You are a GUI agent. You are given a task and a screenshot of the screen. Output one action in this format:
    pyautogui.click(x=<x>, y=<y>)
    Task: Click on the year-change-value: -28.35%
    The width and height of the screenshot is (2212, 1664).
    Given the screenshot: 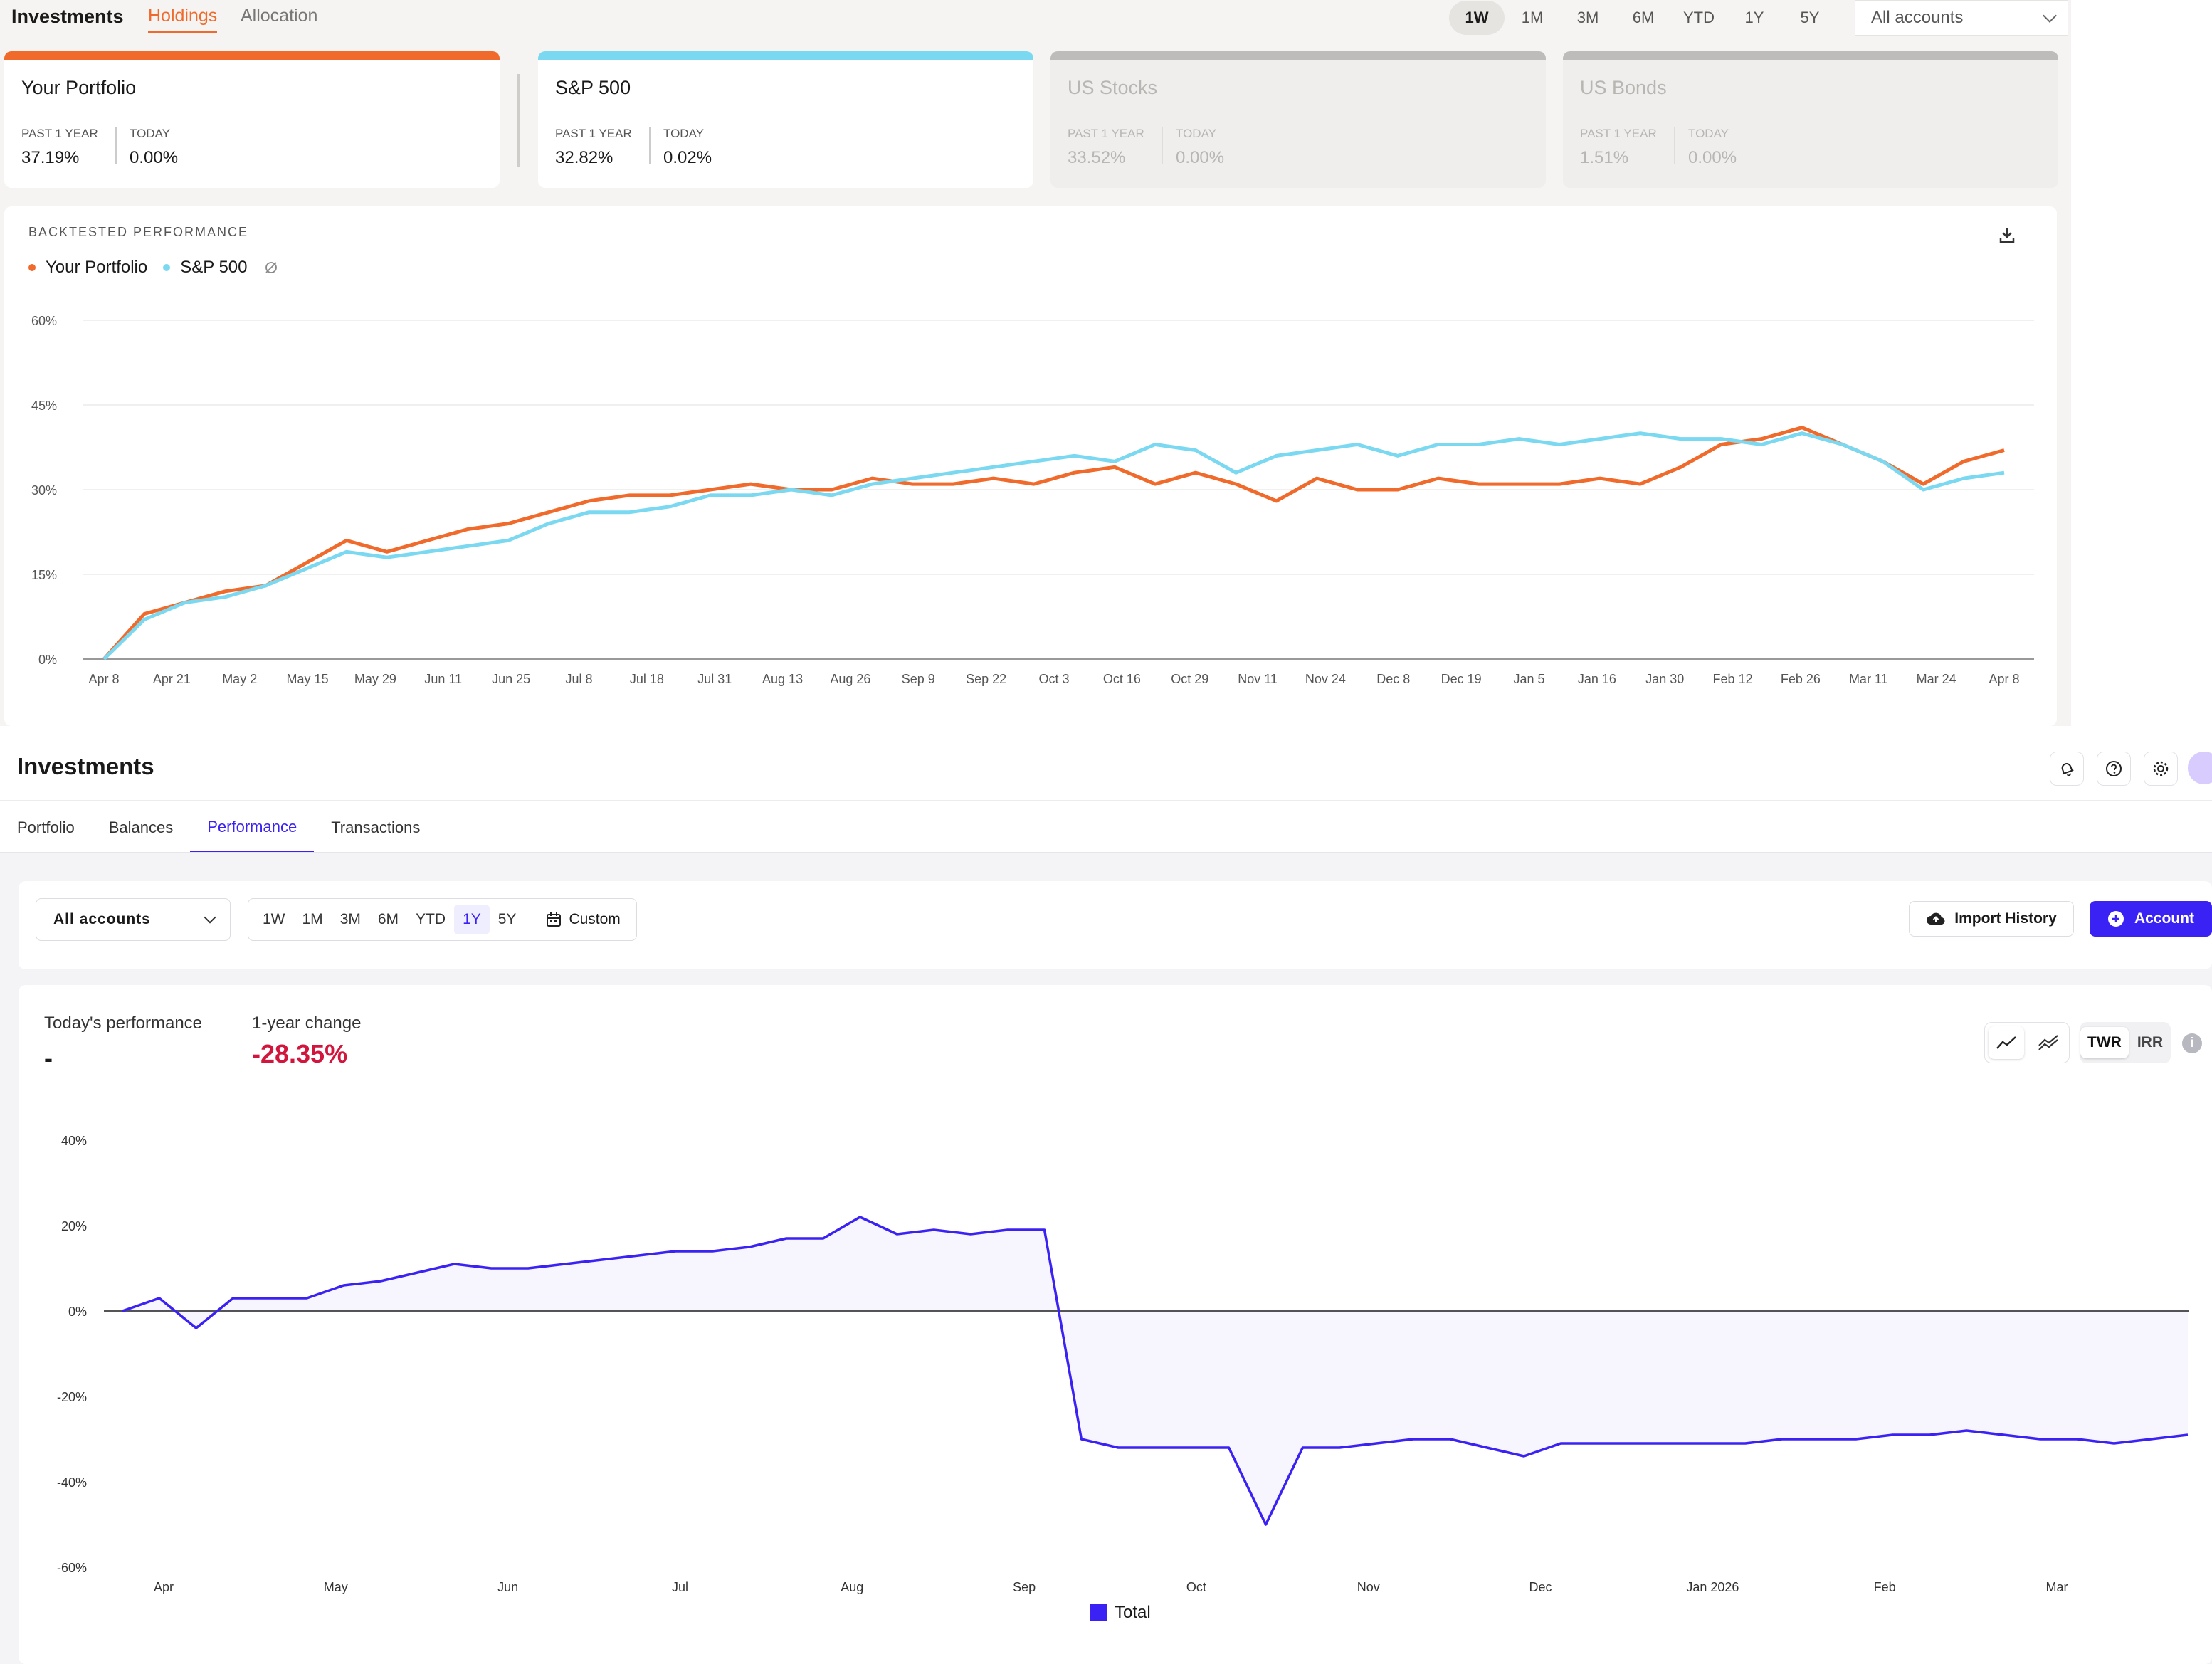 What is the action you would take?
    pyautogui.click(x=300, y=1053)
    